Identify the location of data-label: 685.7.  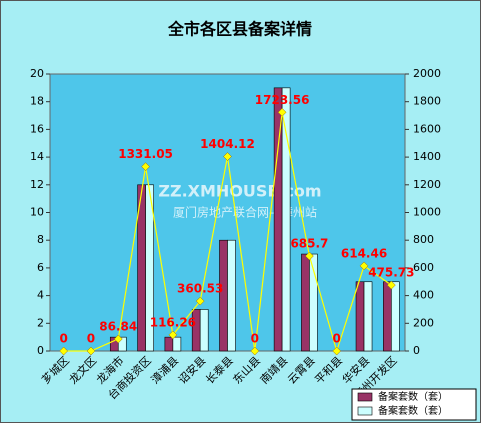
(309, 244).